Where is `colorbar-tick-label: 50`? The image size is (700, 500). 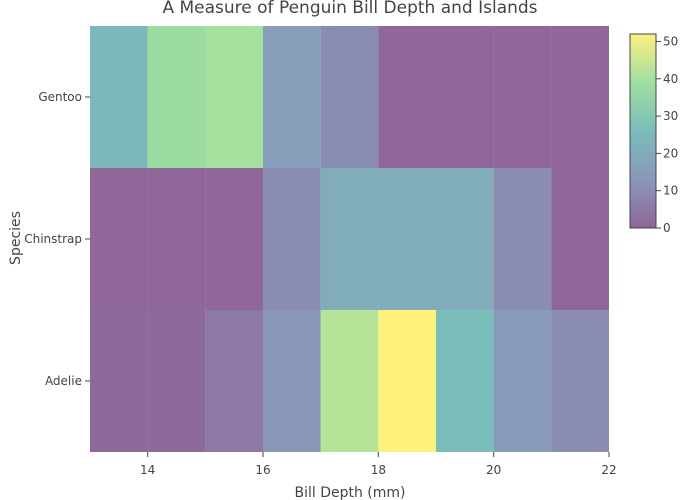 colorbar-tick-label: 50 is located at coordinates (670, 41).